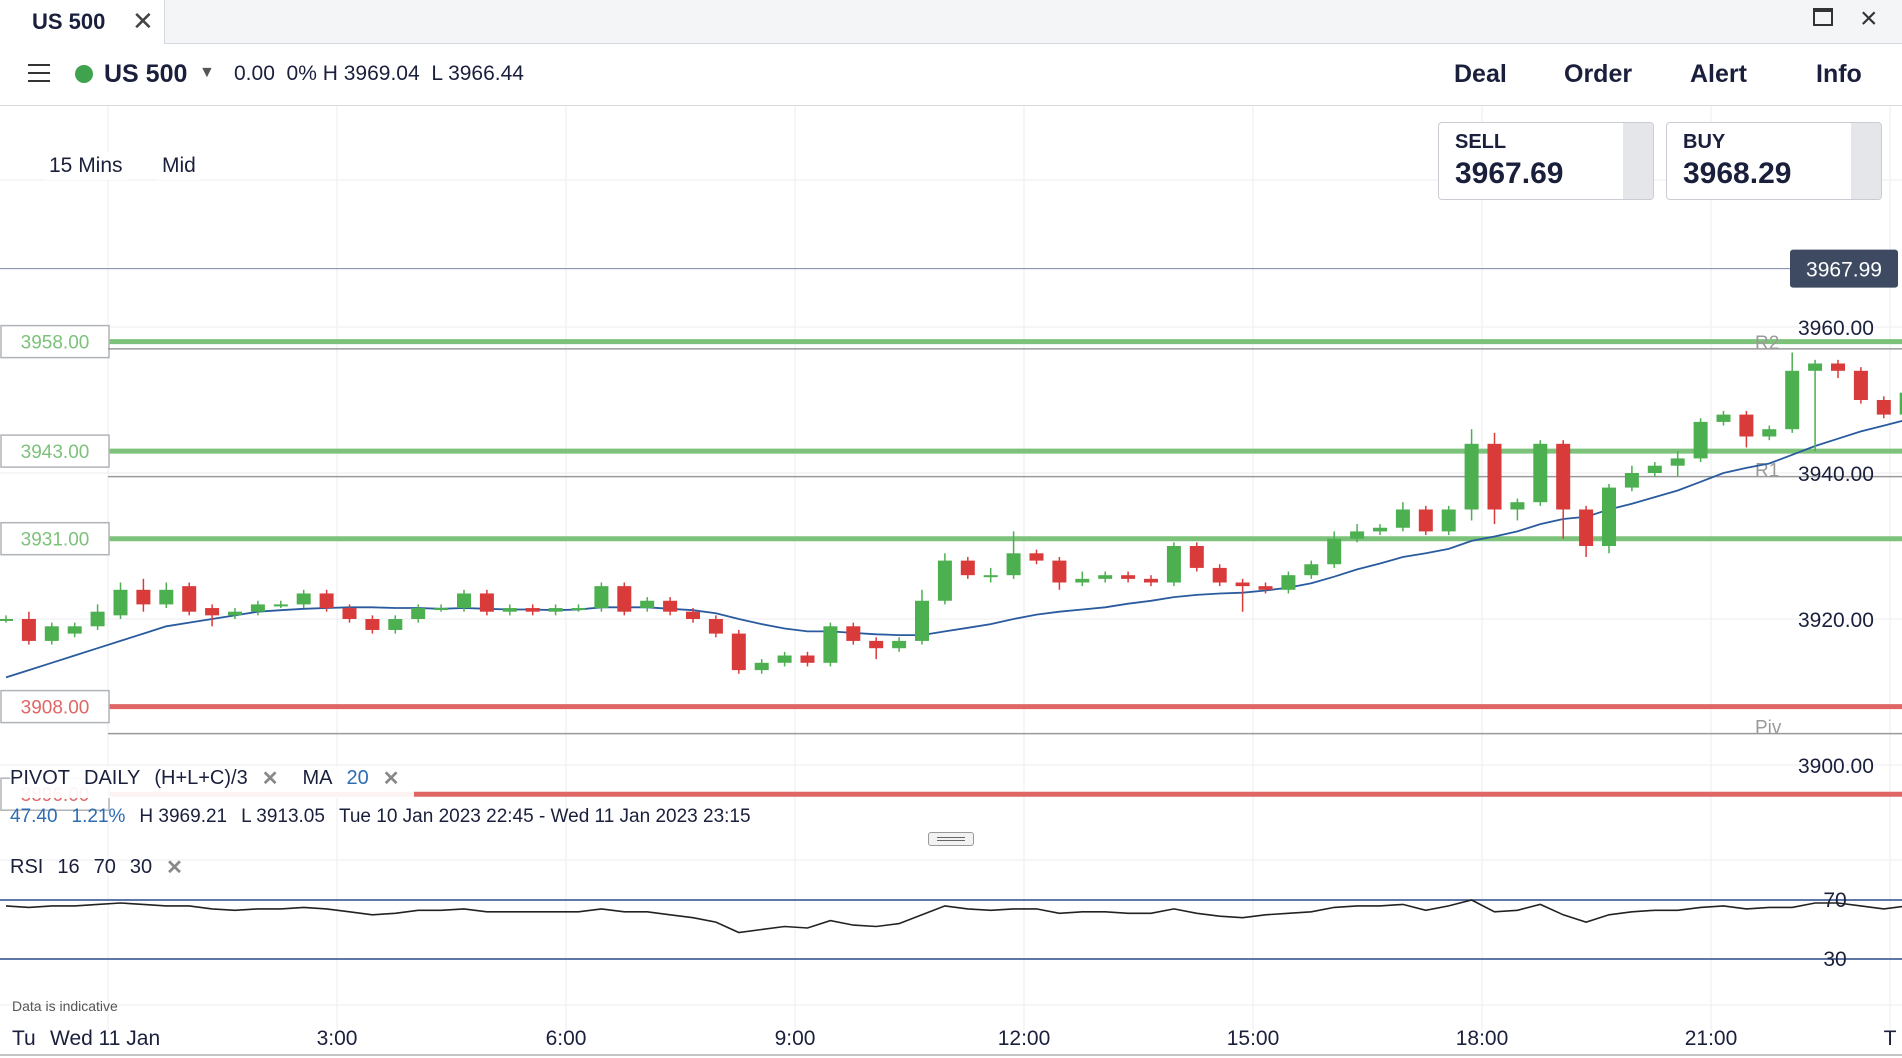 Image resolution: width=1902 pixels, height=1058 pixels. I want to click on x-tick-label: T, so click(1890, 1038).